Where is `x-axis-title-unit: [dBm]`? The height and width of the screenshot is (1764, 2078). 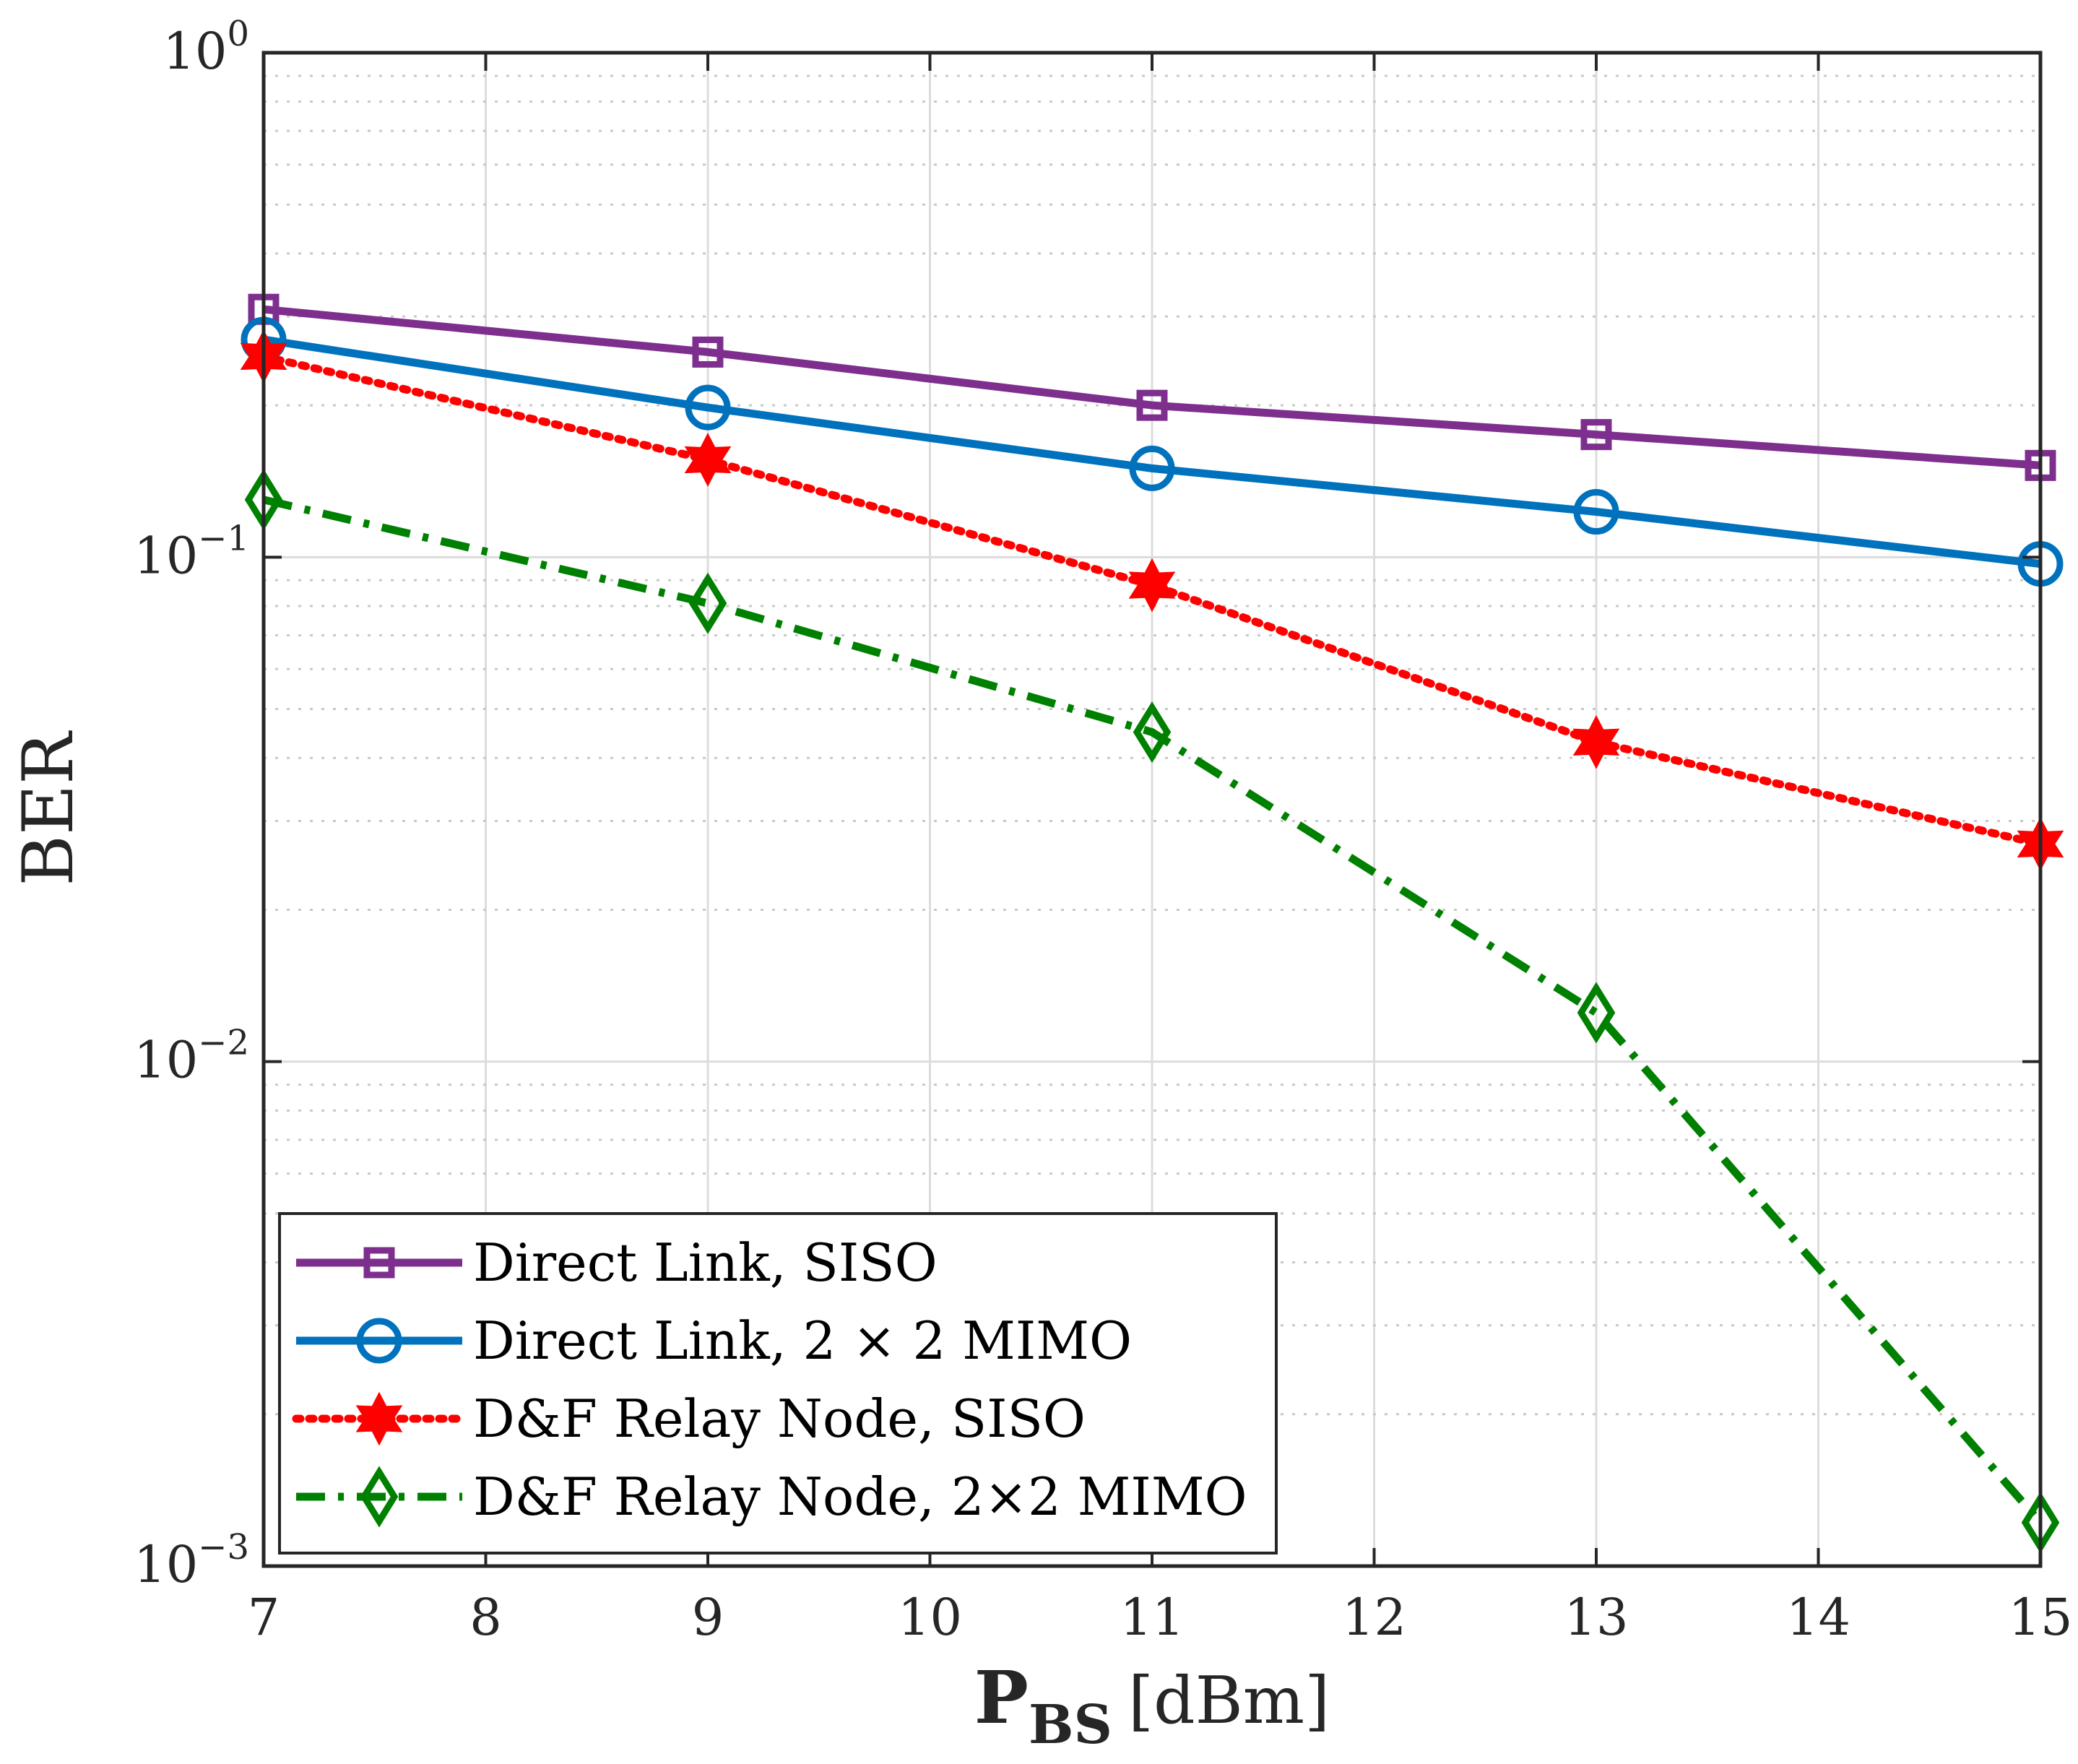
x-axis-title-unit: [dBm] is located at coordinates (1229, 1701).